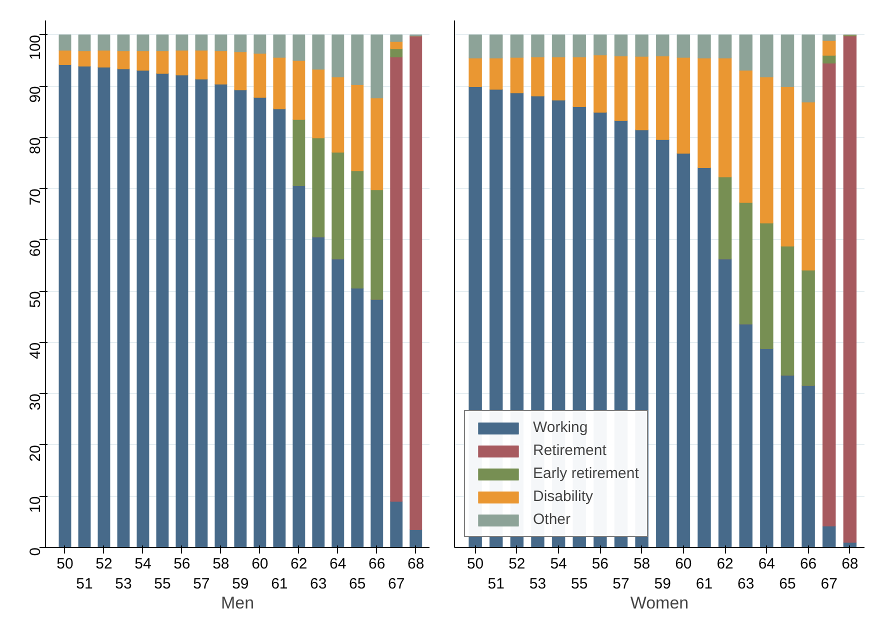 This screenshot has width=869, height=619. I want to click on y-tick-label: 90, so click(35, 94).